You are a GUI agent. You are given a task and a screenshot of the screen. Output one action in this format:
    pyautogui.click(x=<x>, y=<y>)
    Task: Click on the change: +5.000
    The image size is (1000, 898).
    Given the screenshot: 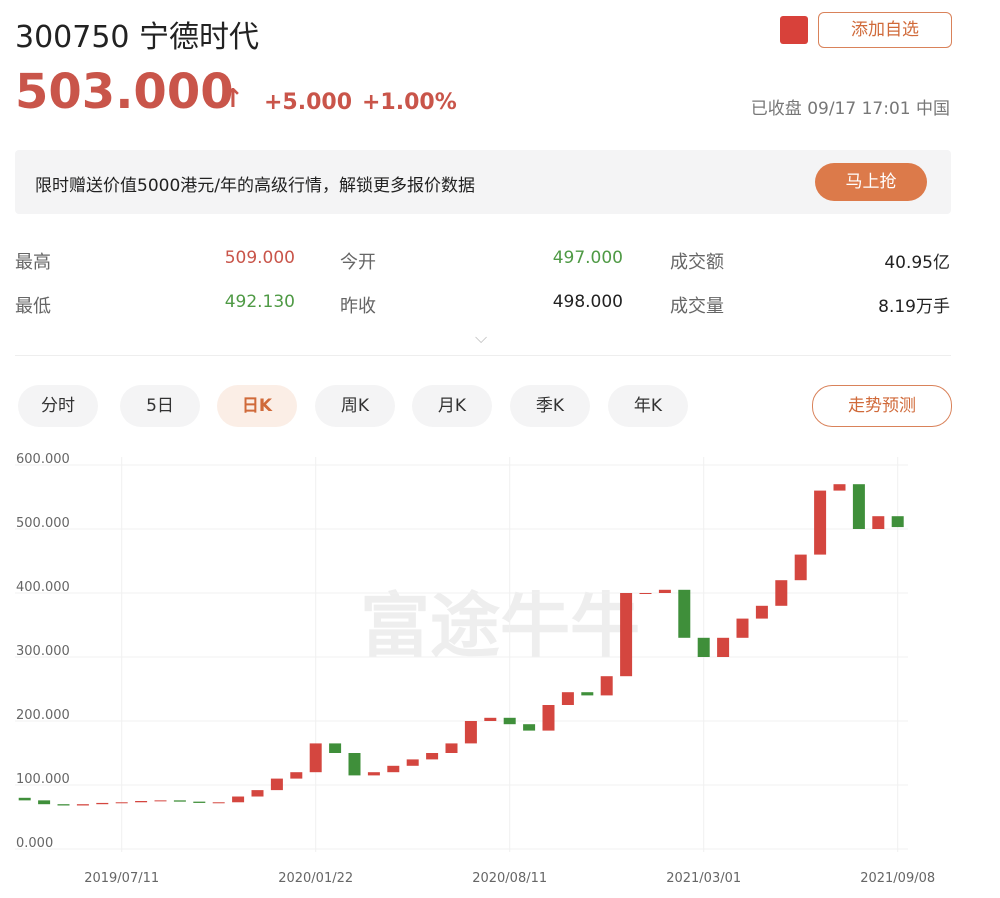 What is the action you would take?
    pyautogui.click(x=308, y=102)
    